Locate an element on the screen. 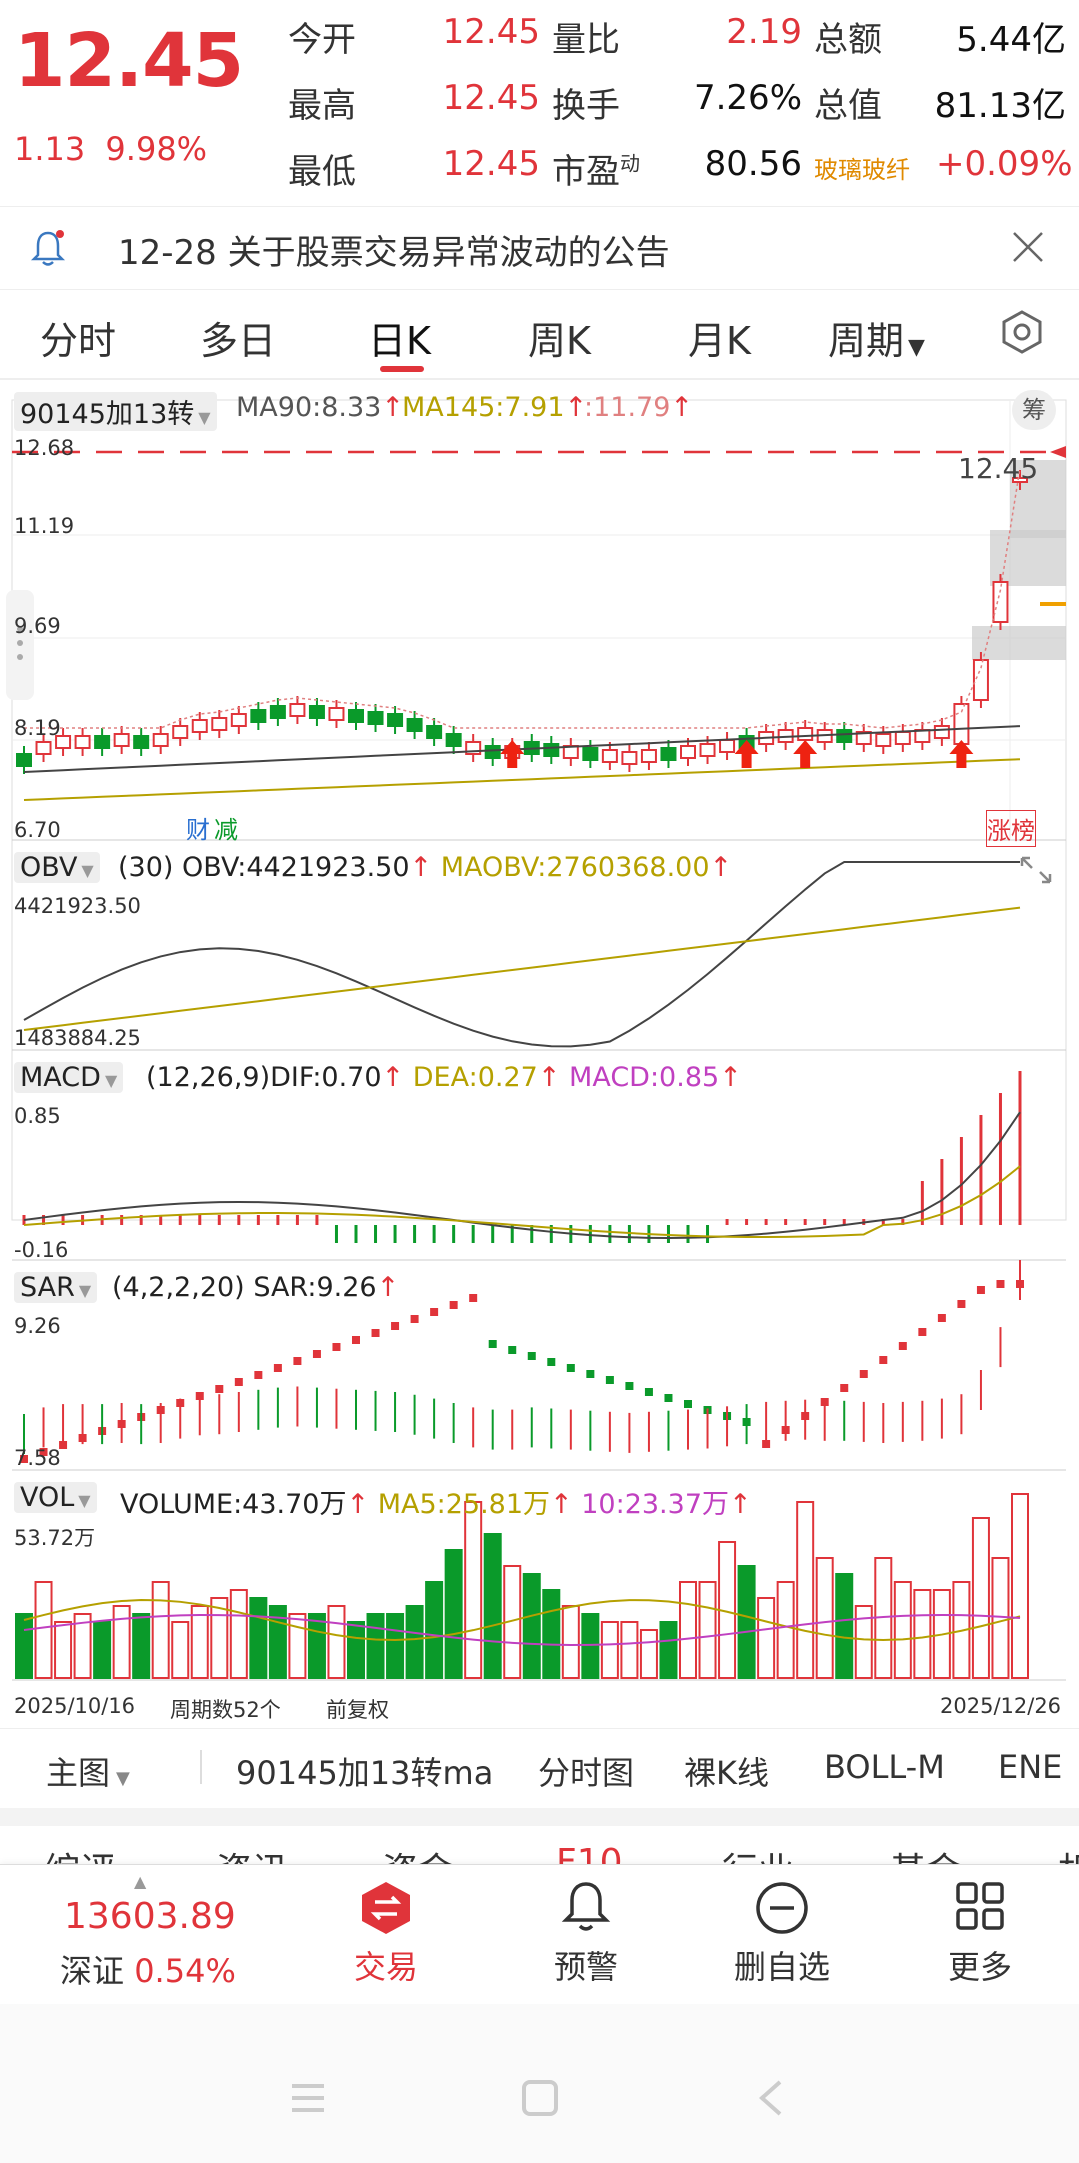  option-naked-k: 裸K线 is located at coordinates (726, 1773).